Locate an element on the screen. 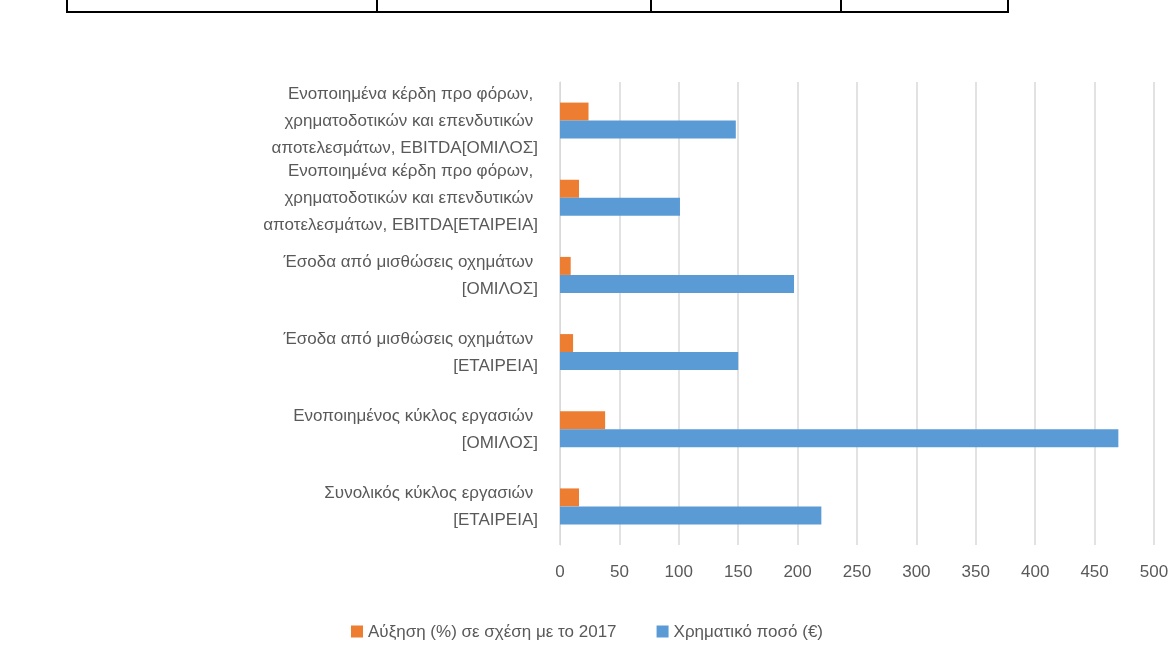  x-tick-label: 0 is located at coordinates (560, 571).